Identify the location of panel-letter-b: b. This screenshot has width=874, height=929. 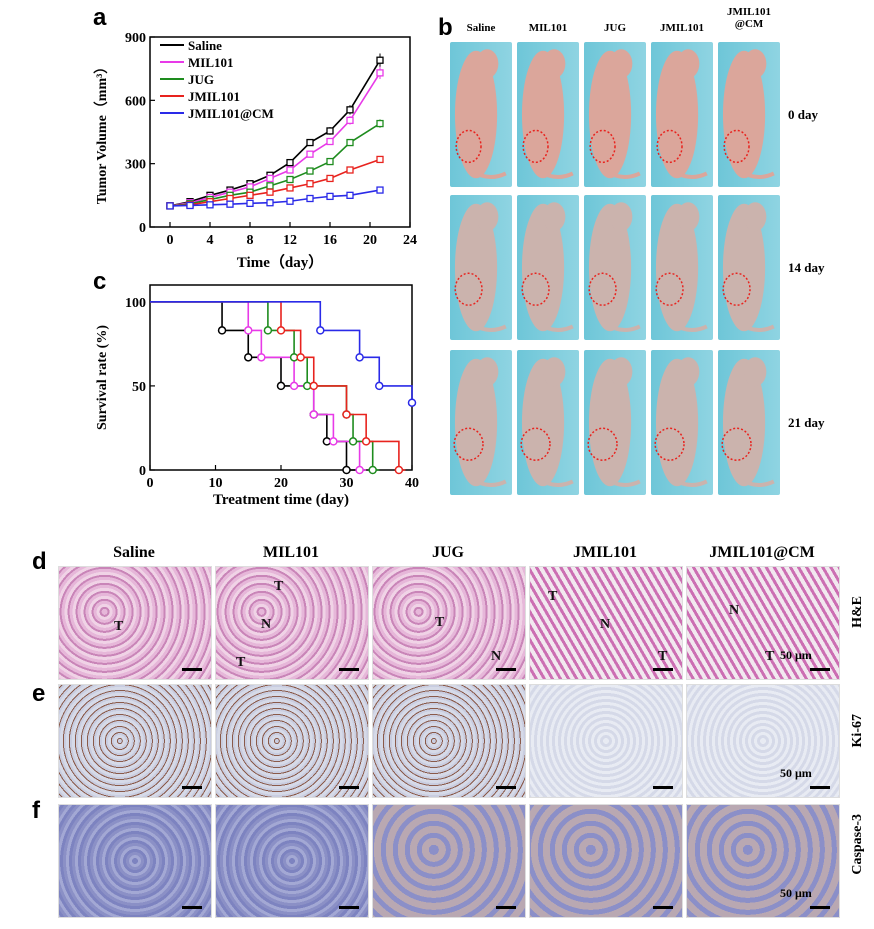
(445, 27).